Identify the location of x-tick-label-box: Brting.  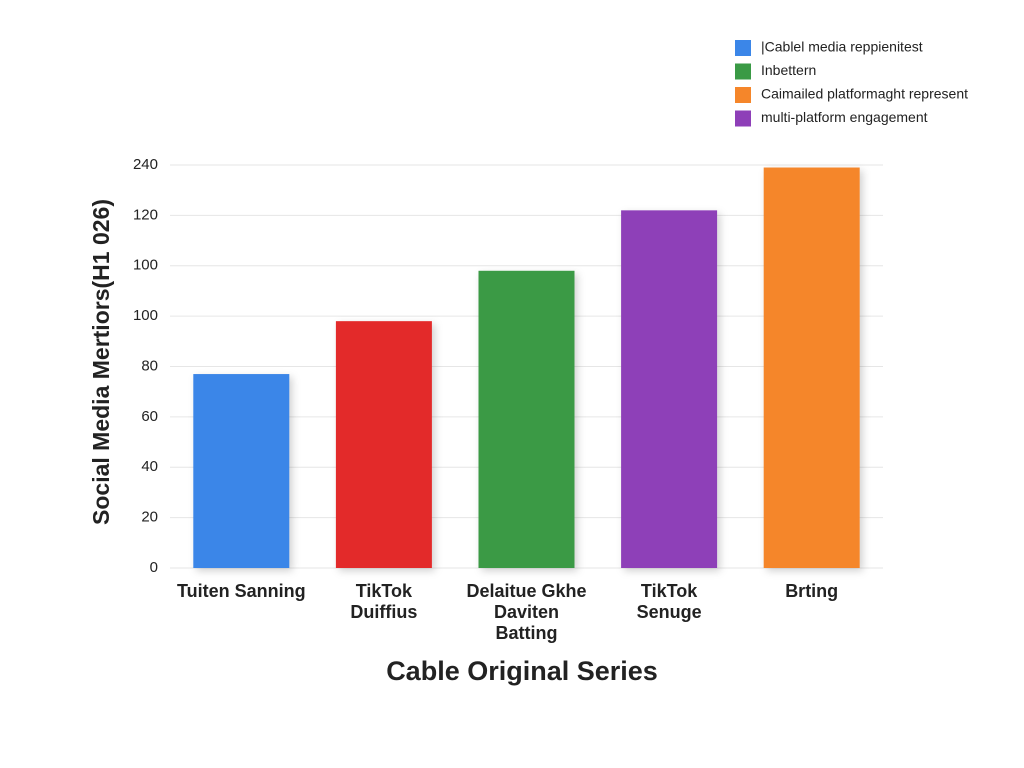
(812, 591).